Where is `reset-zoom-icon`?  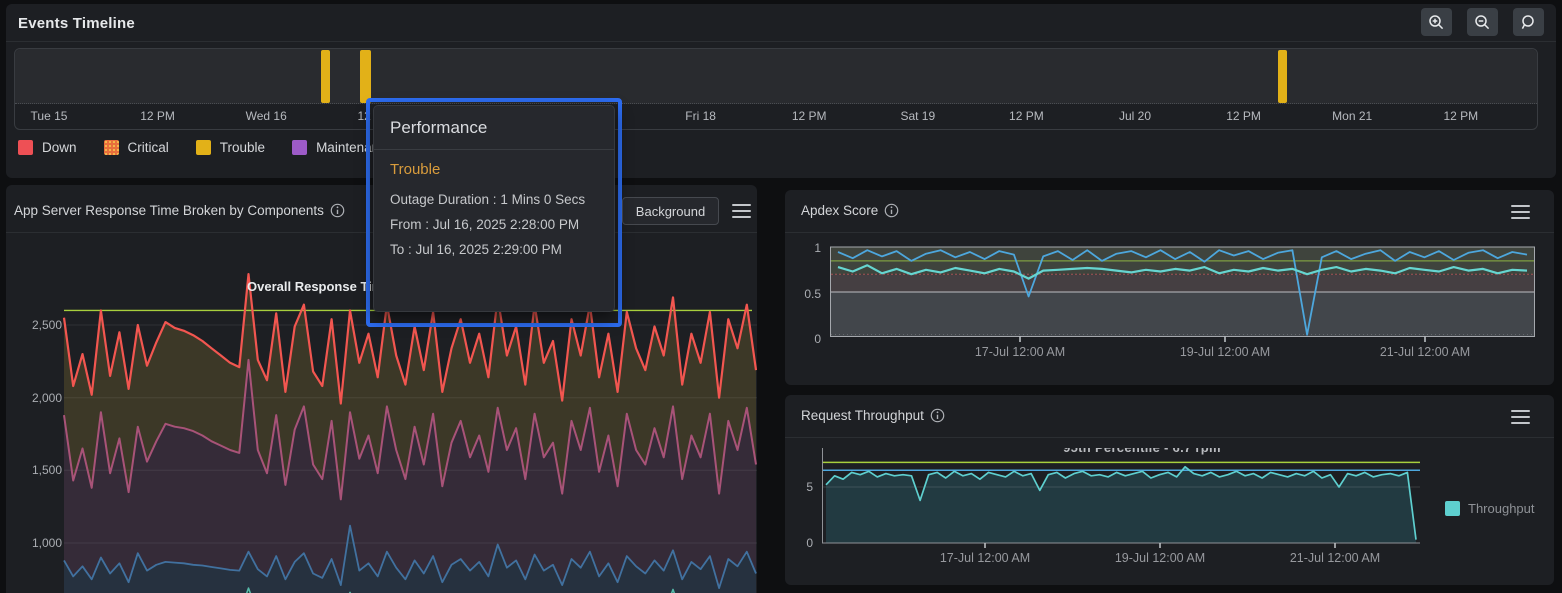
reset-zoom-icon is located at coordinates (1527, 21).